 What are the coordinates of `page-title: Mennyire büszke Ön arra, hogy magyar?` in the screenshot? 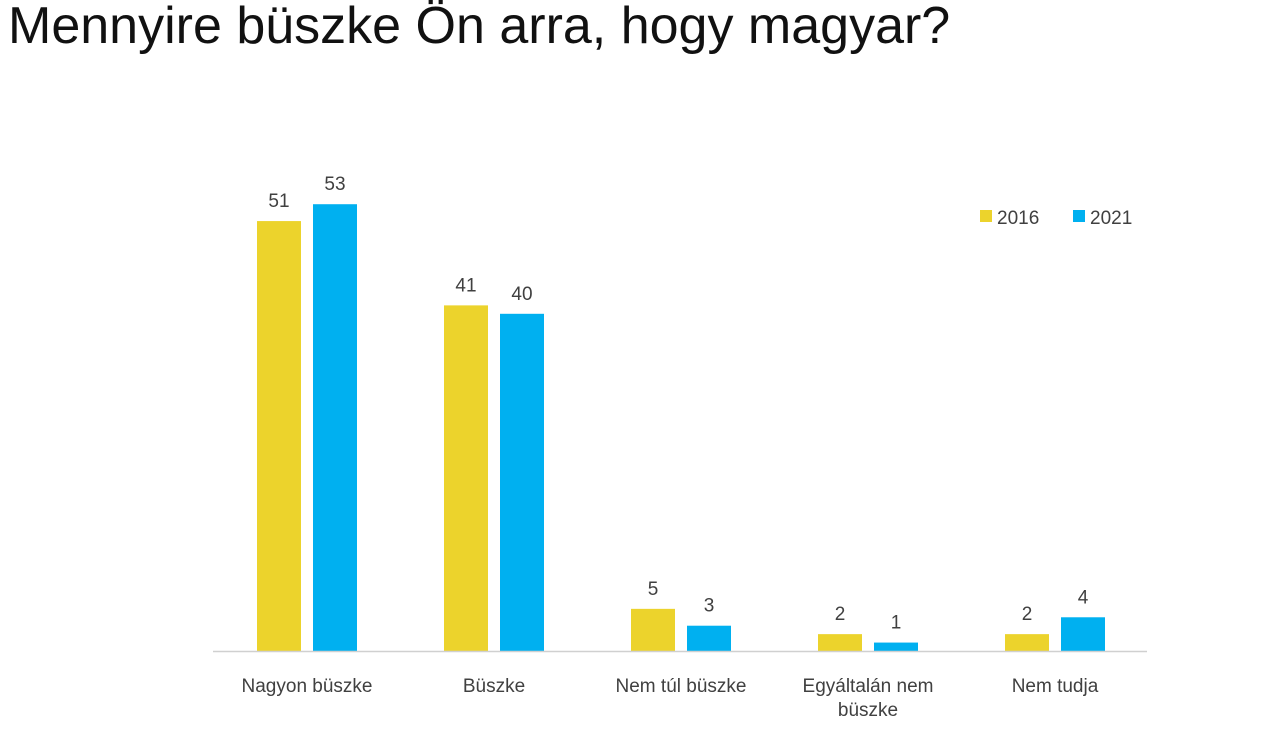 It's located at (479, 27).